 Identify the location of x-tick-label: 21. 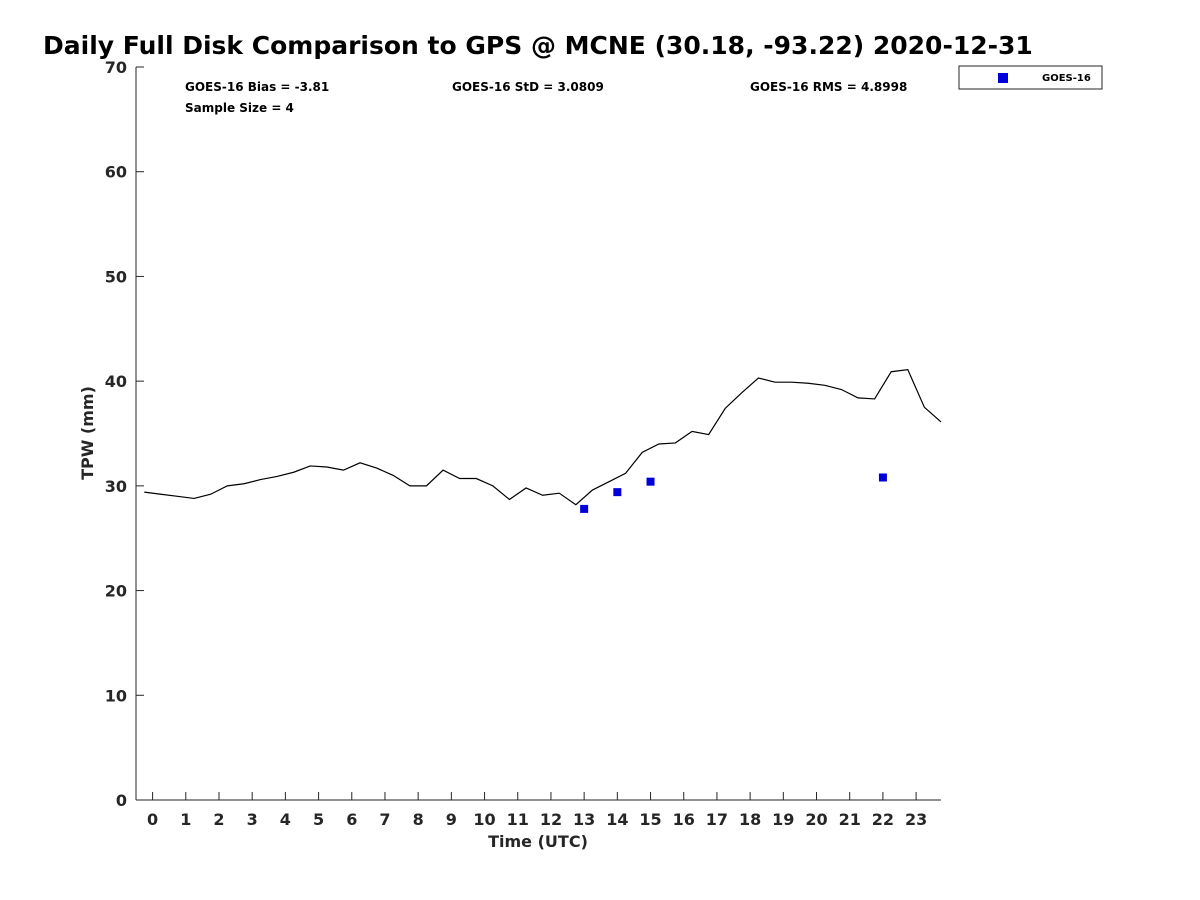
(850, 819).